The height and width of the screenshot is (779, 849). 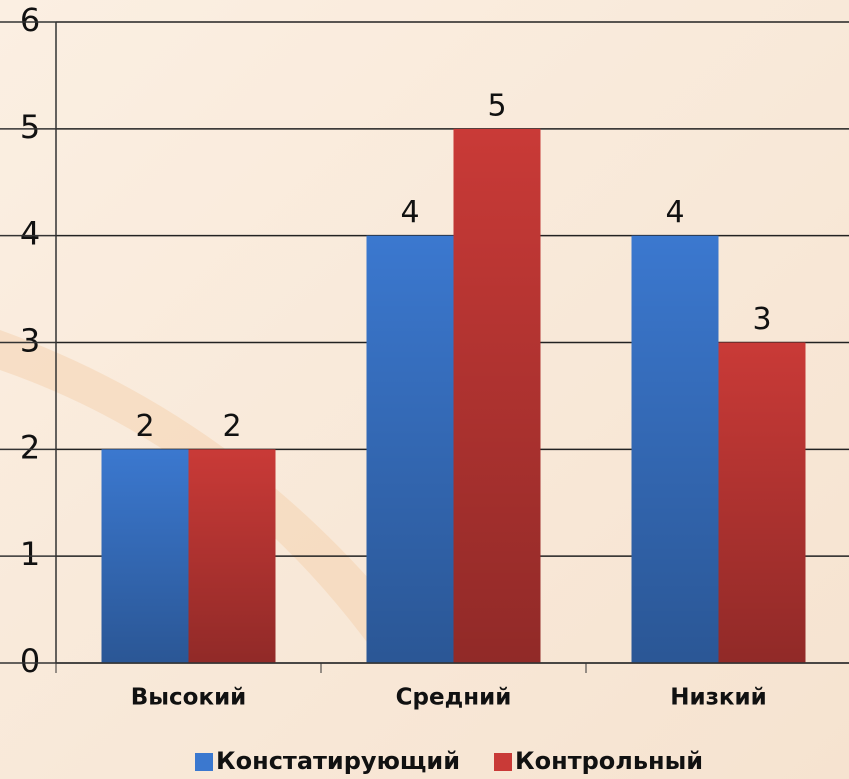 What do you see at coordinates (761, 319) in the screenshot?
I see `data-label: 3` at bounding box center [761, 319].